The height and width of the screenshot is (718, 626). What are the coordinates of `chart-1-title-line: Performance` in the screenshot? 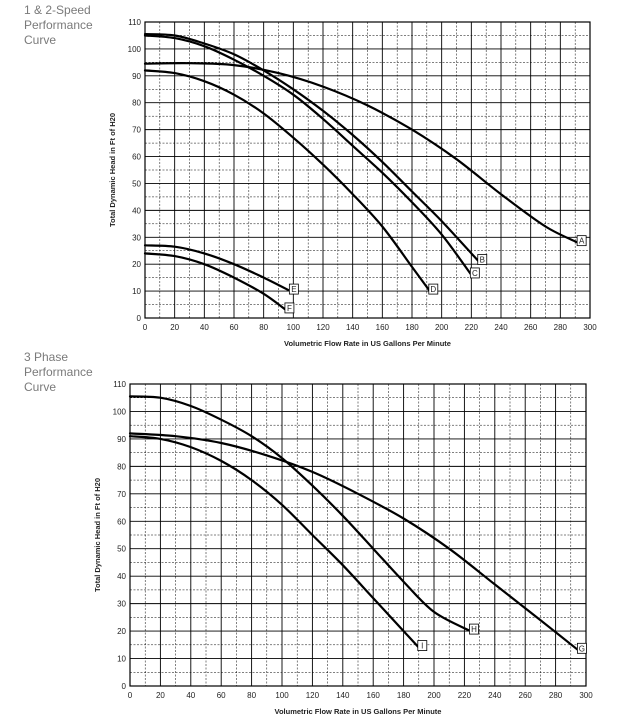 It's located at (58, 25).